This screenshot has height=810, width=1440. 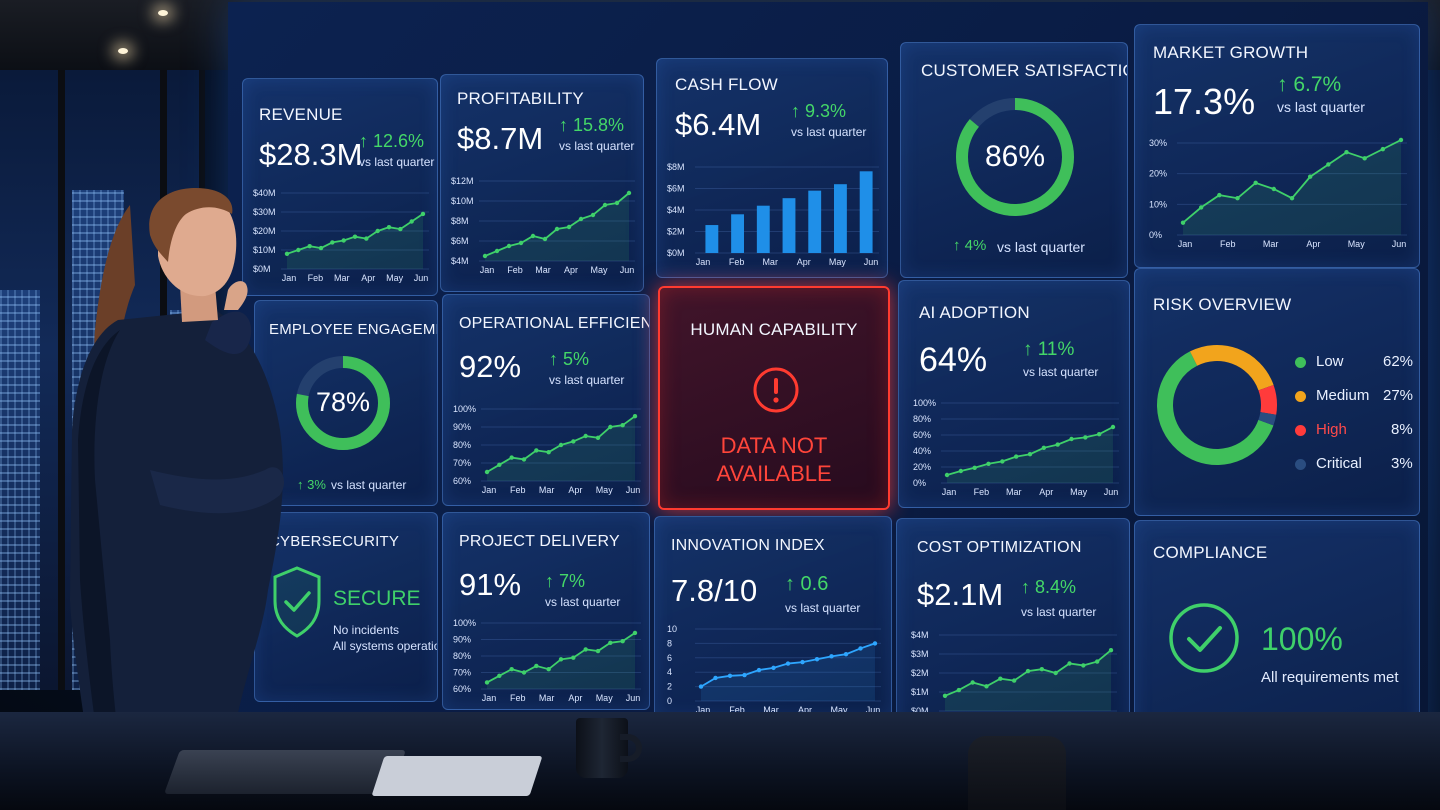 What do you see at coordinates (539, 541) in the screenshot?
I see `panel-title: PROJECT DELIVERY` at bounding box center [539, 541].